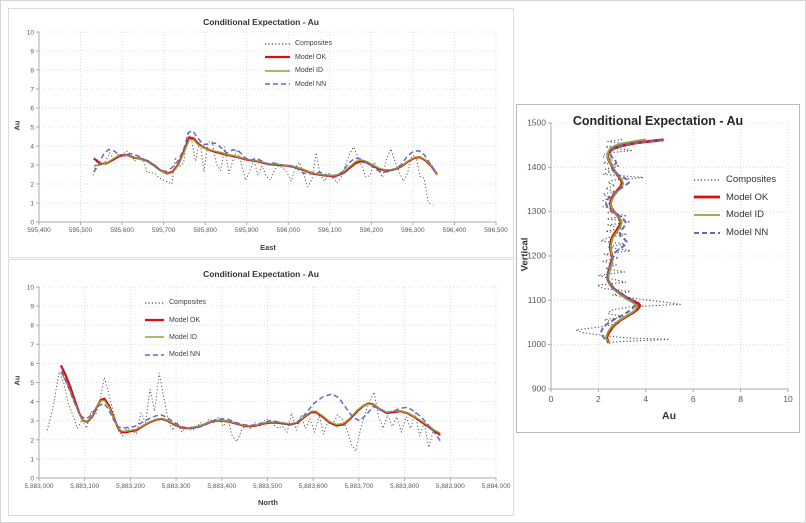 The height and width of the screenshot is (523, 806). I want to click on svg-text: 1500, so click(536, 123).